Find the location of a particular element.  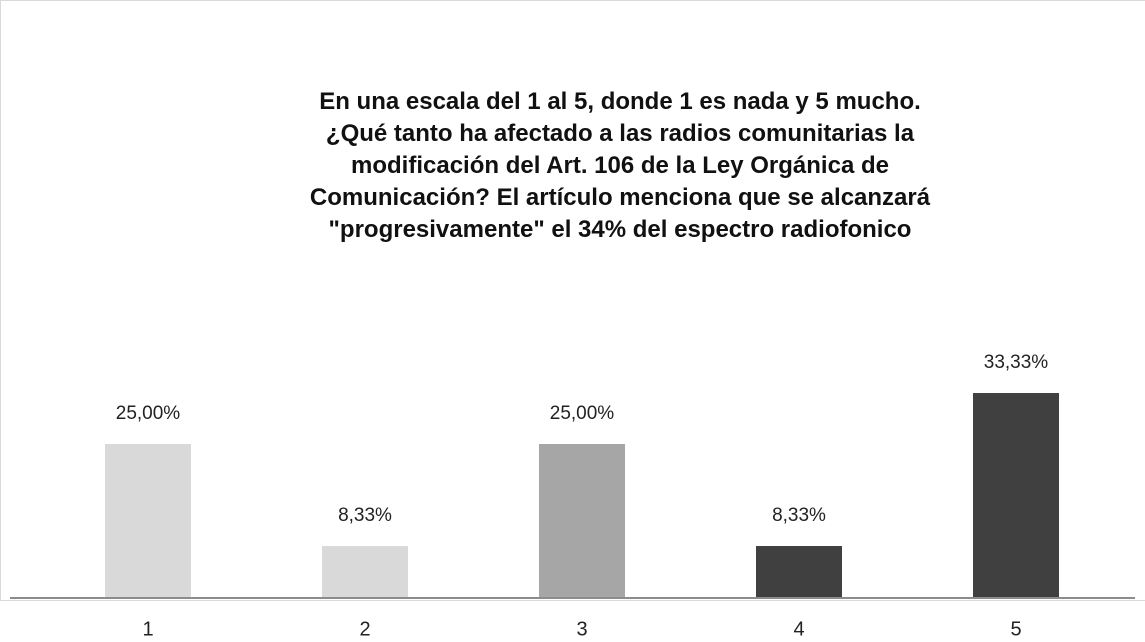

x-tick-label: 4 is located at coordinates (798, 629).